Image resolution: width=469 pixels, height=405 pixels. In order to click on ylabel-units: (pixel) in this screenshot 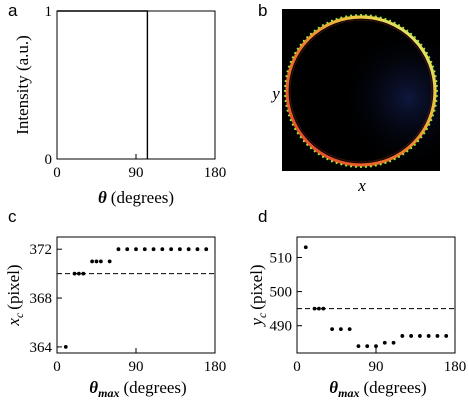, I will do `click(13, 286)`.